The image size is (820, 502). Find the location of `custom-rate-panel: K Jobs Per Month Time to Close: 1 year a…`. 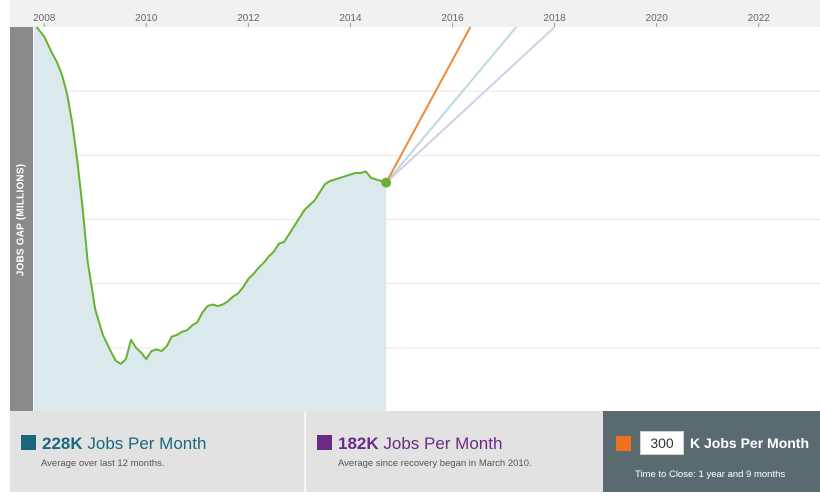

custom-rate-panel: K Jobs Per Month Time to Close: 1 year a… is located at coordinates (711, 451).